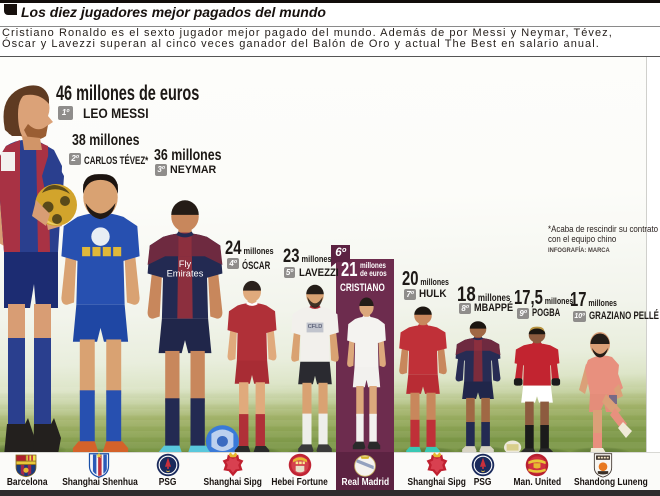  Describe the element at coordinates (315, 327) in the screenshot. I see `svg-text: CFLD` at that location.